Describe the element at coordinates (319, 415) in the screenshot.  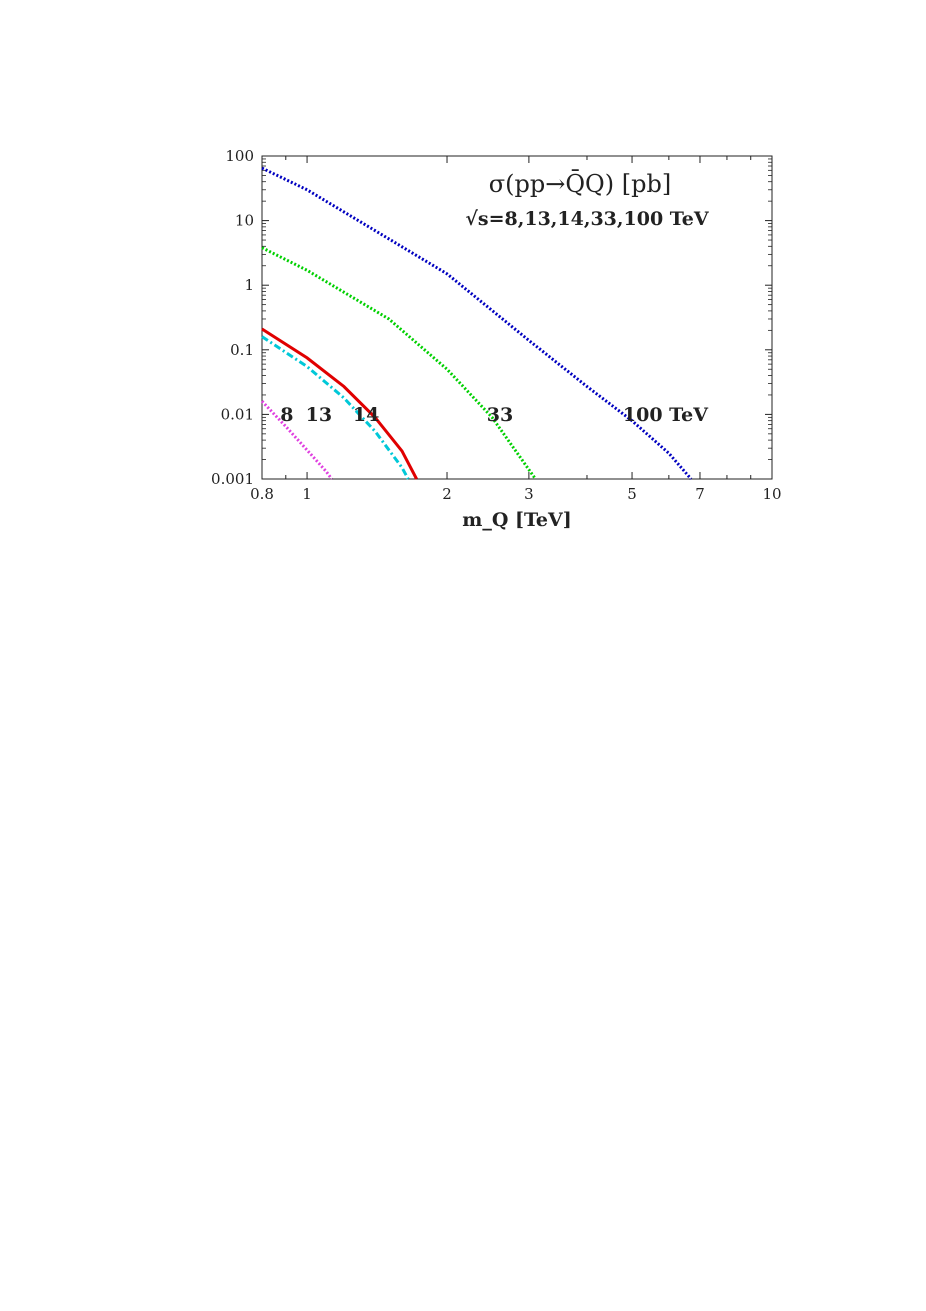
I see `series-label: 13` at that location.